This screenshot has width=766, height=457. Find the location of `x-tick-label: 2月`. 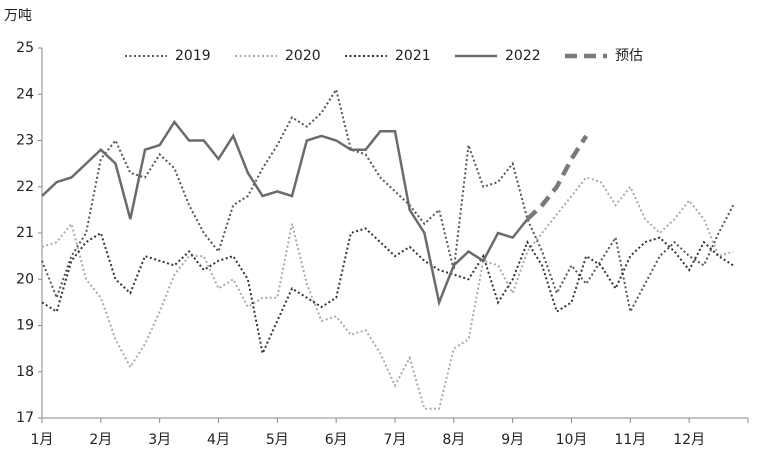

x-tick-label: 2月 is located at coordinates (100, 440).